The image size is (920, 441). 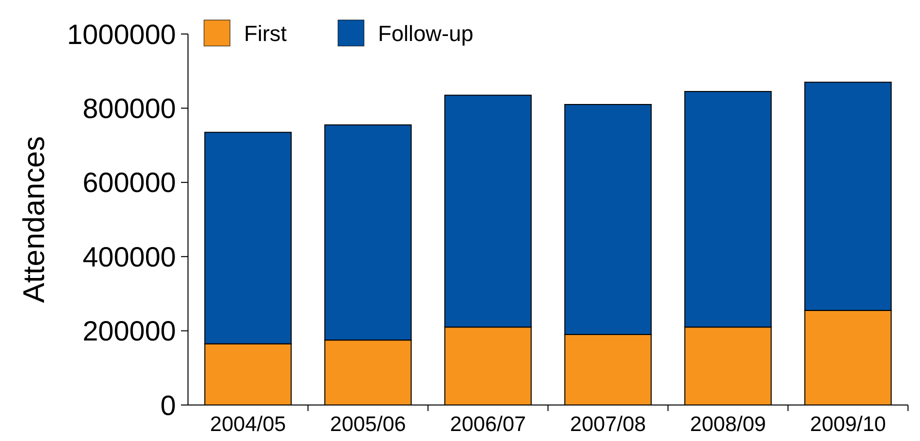 I want to click on y-tick-label: 200000, so click(x=129, y=331).